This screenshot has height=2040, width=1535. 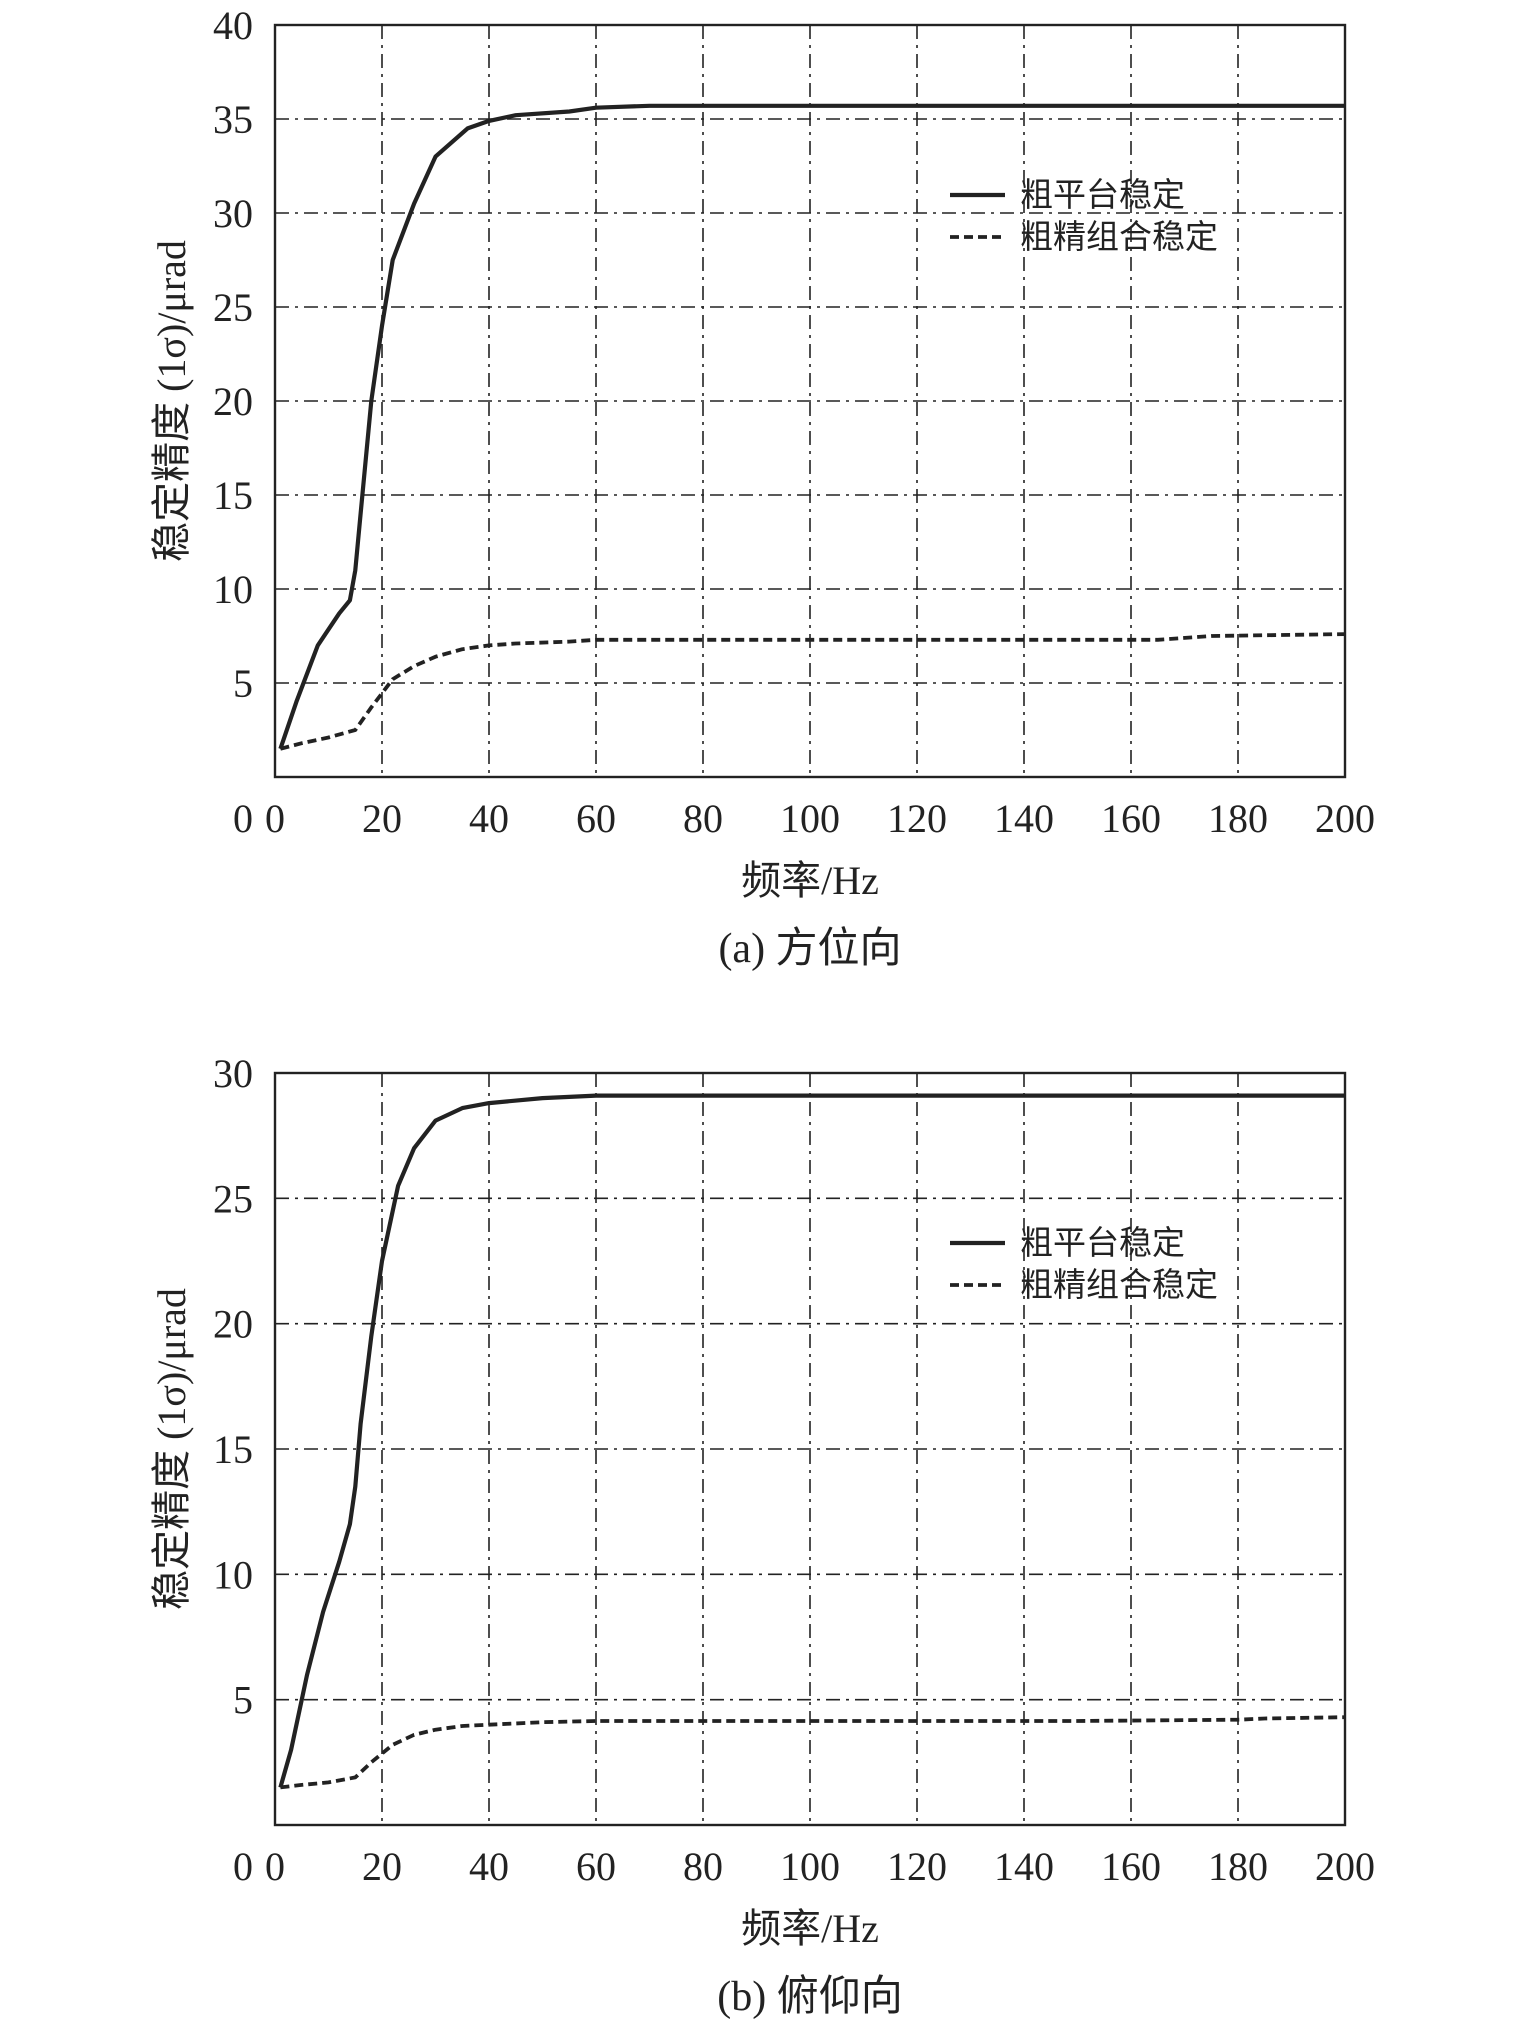 I want to click on elevation-caption: (b) 俯仰向, so click(x=809, y=1996).